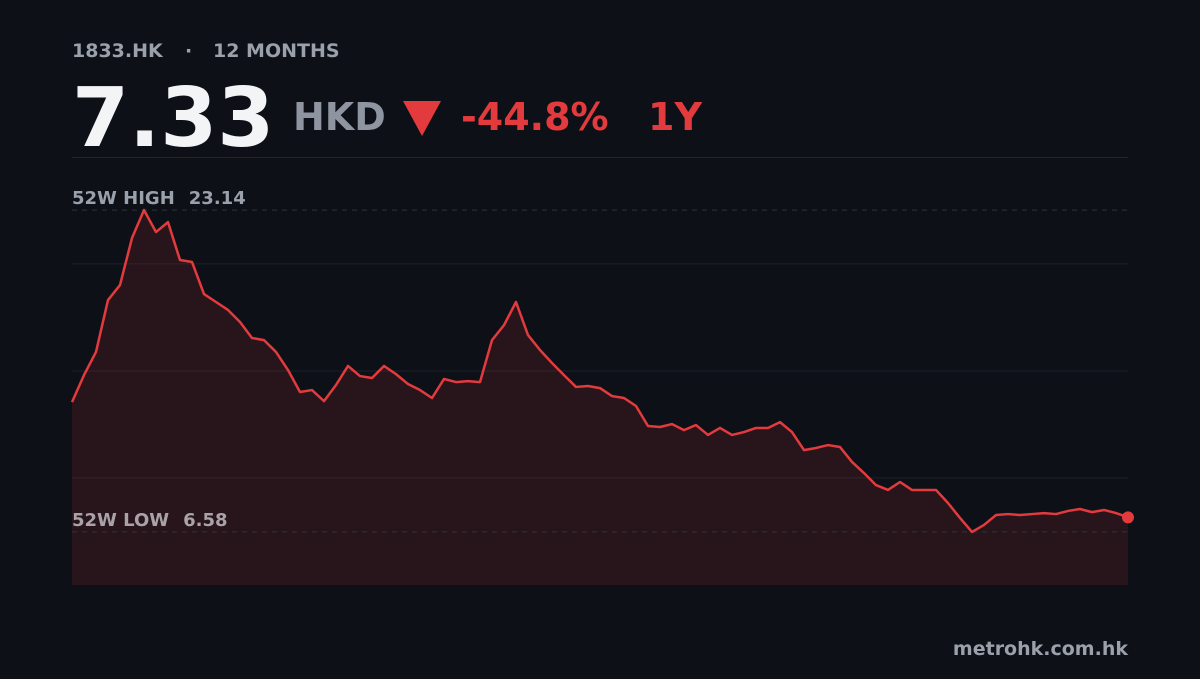 The image size is (1200, 679). I want to click on currency: HKD, so click(339, 117).